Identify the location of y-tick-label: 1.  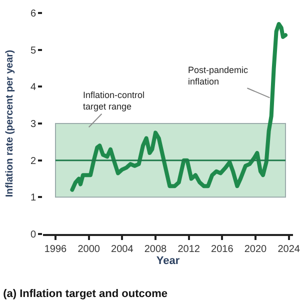
(33, 198).